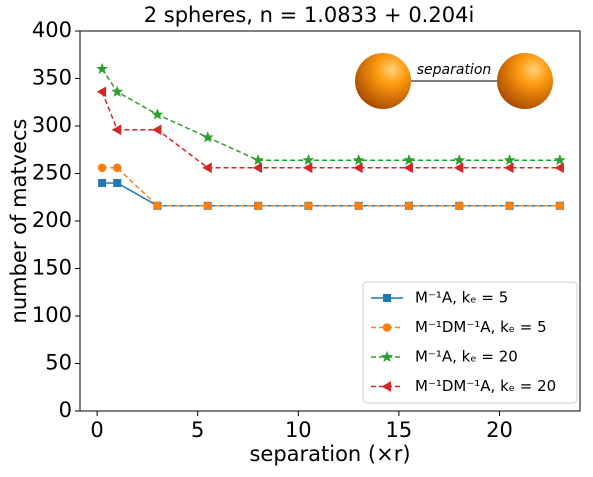 Image resolution: width=593 pixels, height=477 pixels. I want to click on x-tick-label: 20, so click(499, 430).